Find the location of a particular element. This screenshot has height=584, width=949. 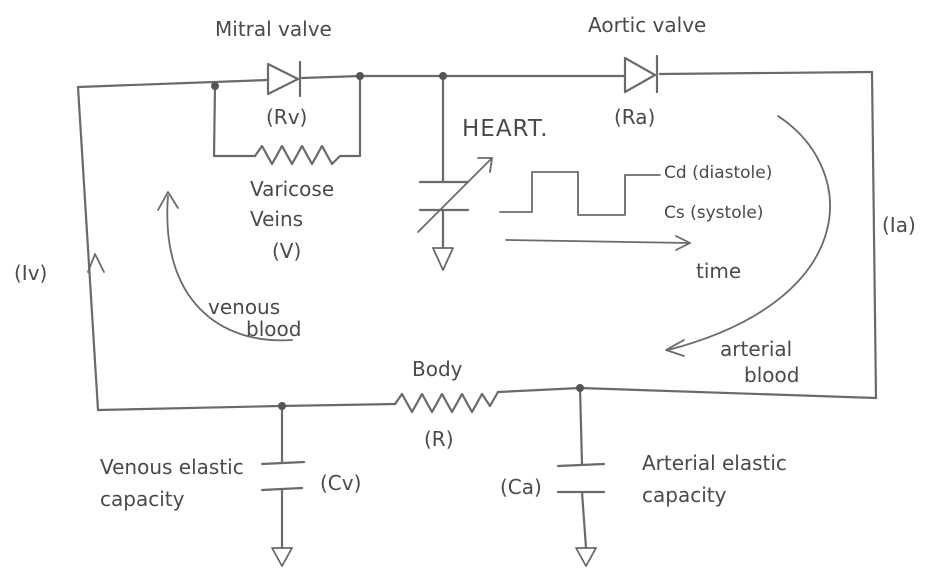

rv-label: (Rv) is located at coordinates (286, 117).